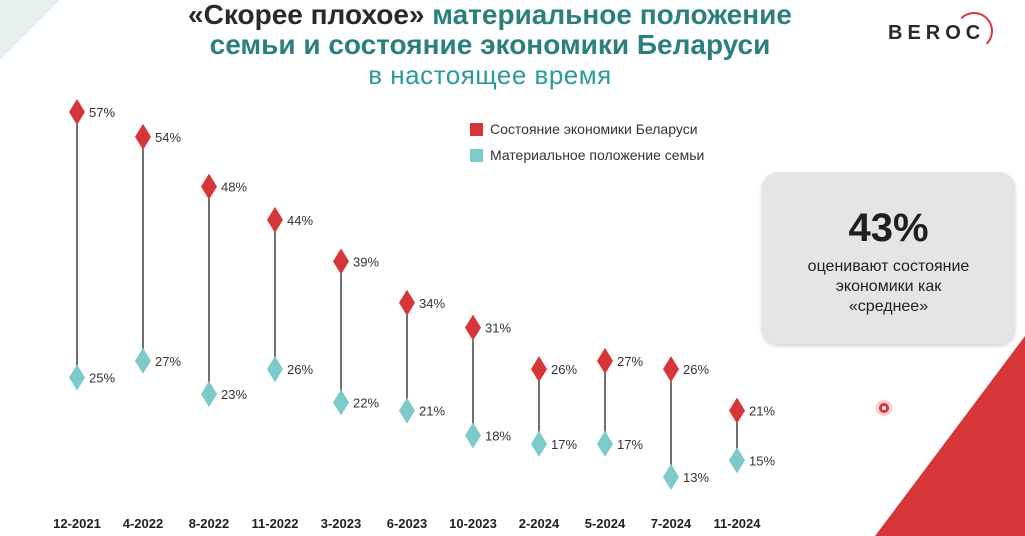  Describe the element at coordinates (77, 523) in the screenshot. I see `x-tick-label: 12-2021` at that location.